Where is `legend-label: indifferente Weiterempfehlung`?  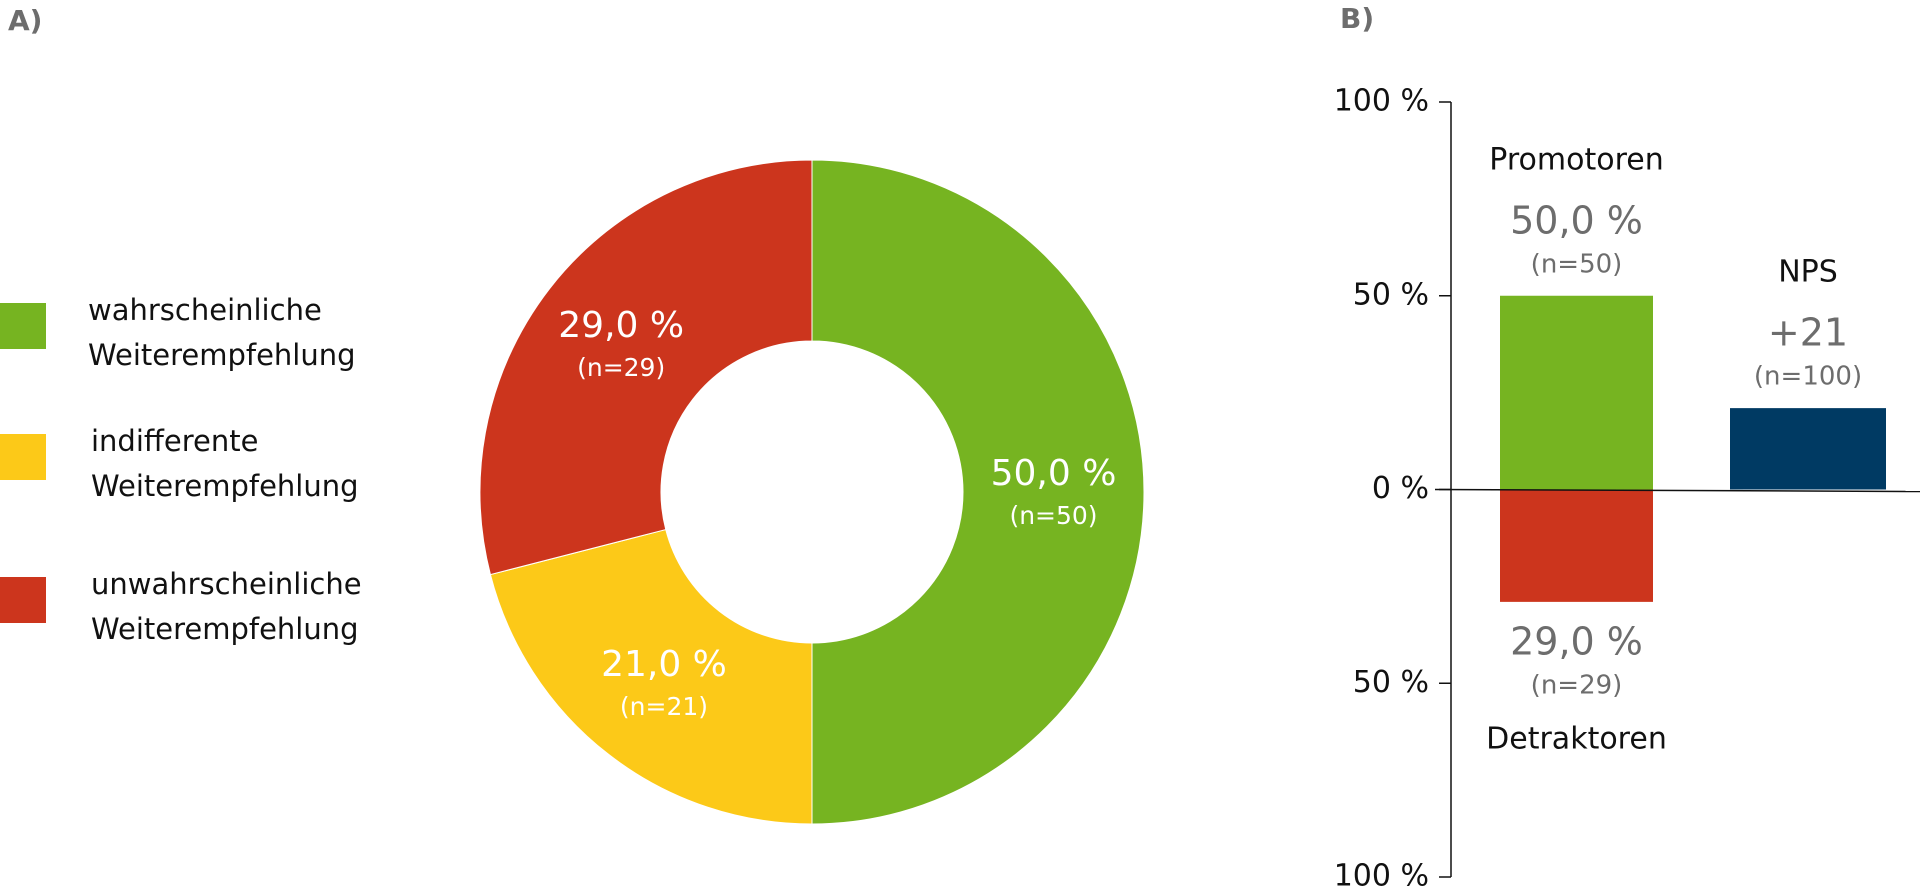
legend-label: indifferente Weiterempfehlung is located at coordinates (225, 463).